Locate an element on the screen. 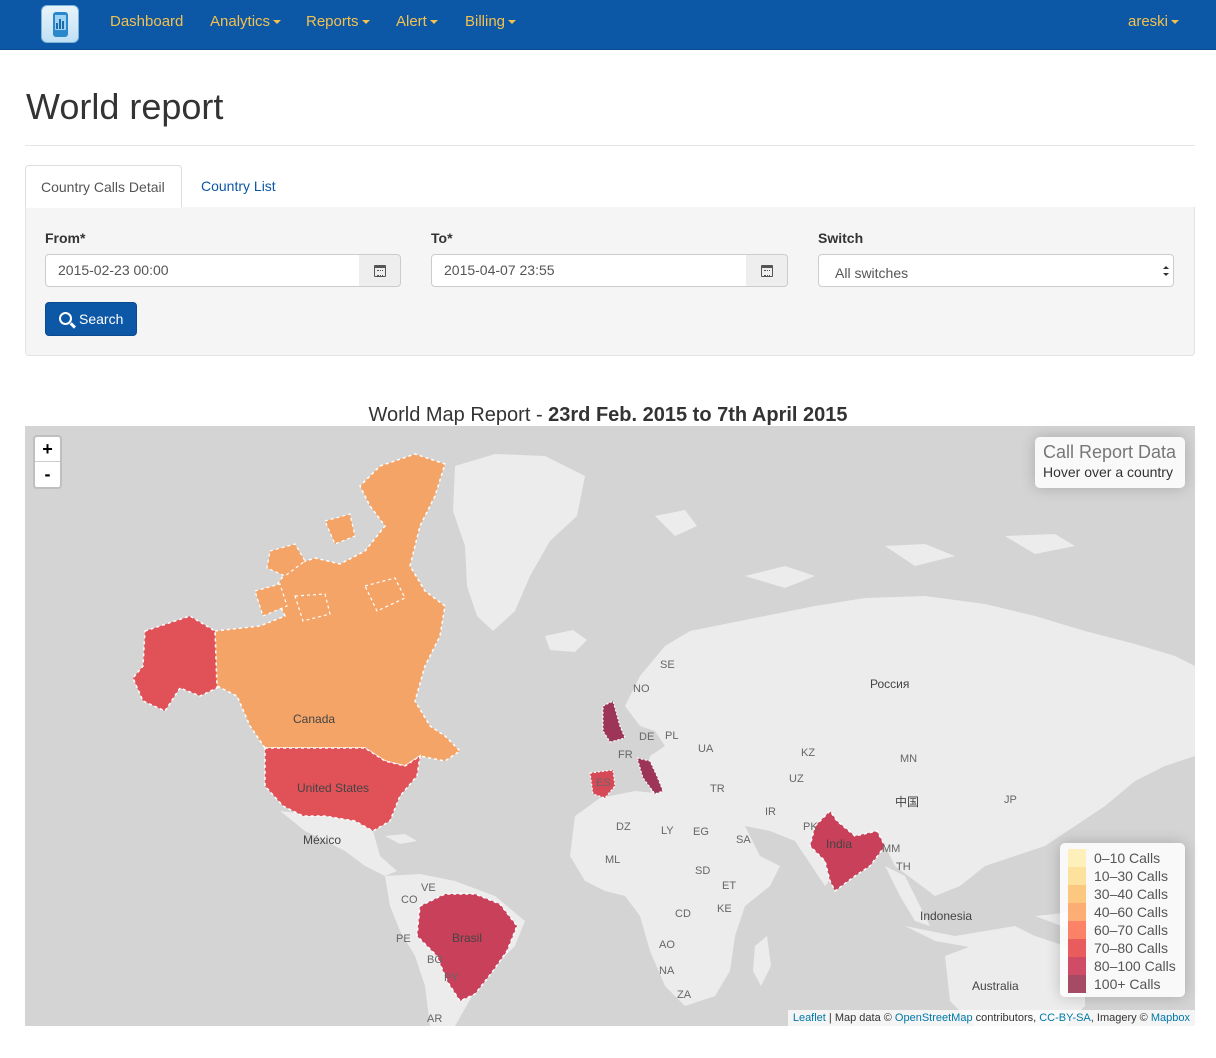 This screenshot has height=1058, width=1216. nav-billing: Billing is located at coordinates (491, 25).